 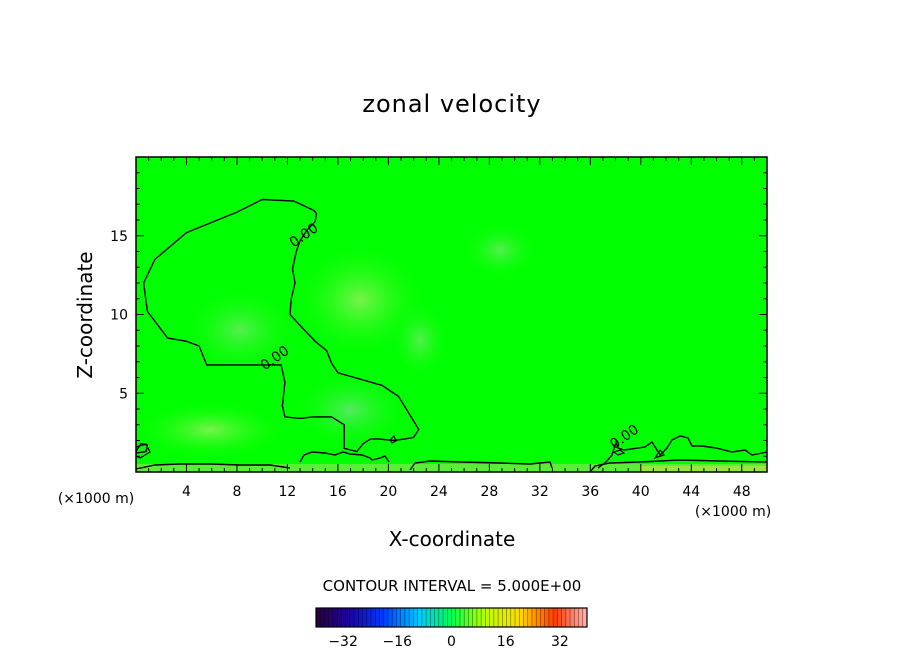 I want to click on y-tick-label: 5, so click(x=123, y=394).